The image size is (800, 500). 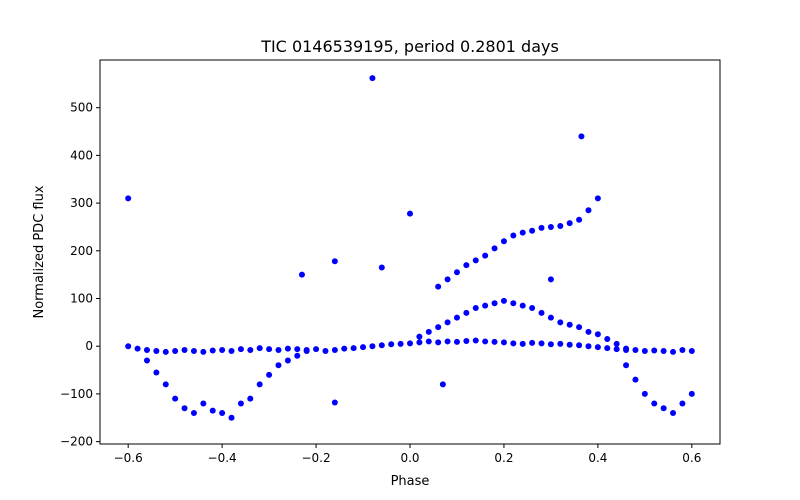 What do you see at coordinates (503, 458) in the screenshot?
I see `x-tick-label: 0.2` at bounding box center [503, 458].